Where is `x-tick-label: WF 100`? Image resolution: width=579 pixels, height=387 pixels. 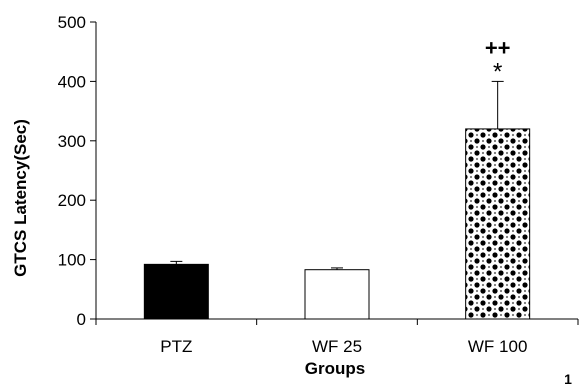
x-tick-label: WF 100 is located at coordinates (498, 346).